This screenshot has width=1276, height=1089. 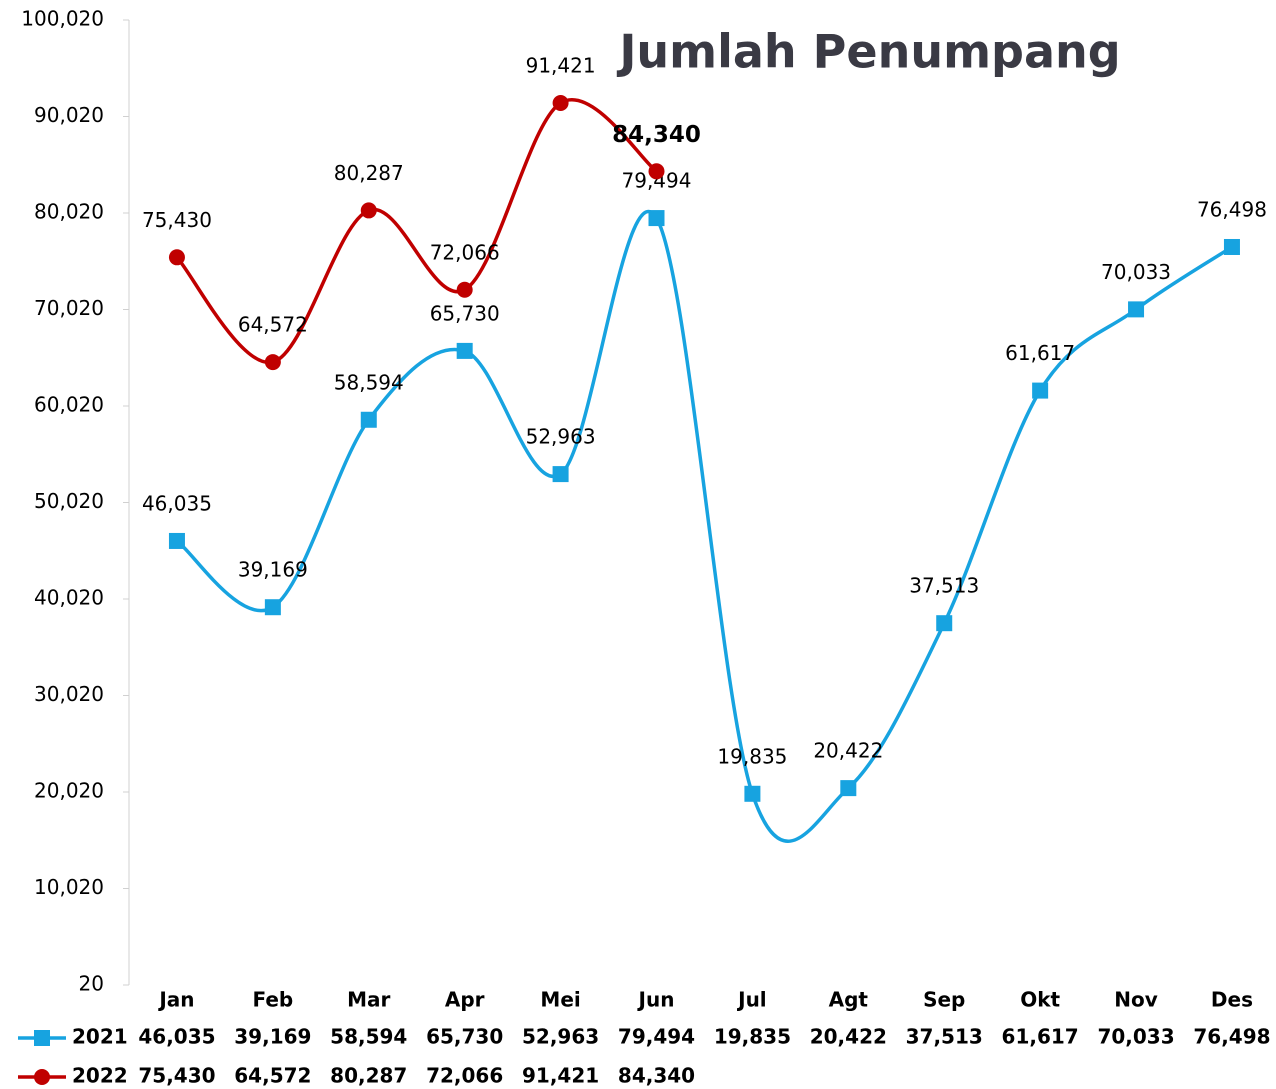 What do you see at coordinates (464, 1076) in the screenshot?
I see `table-cell: 72,066` at bounding box center [464, 1076].